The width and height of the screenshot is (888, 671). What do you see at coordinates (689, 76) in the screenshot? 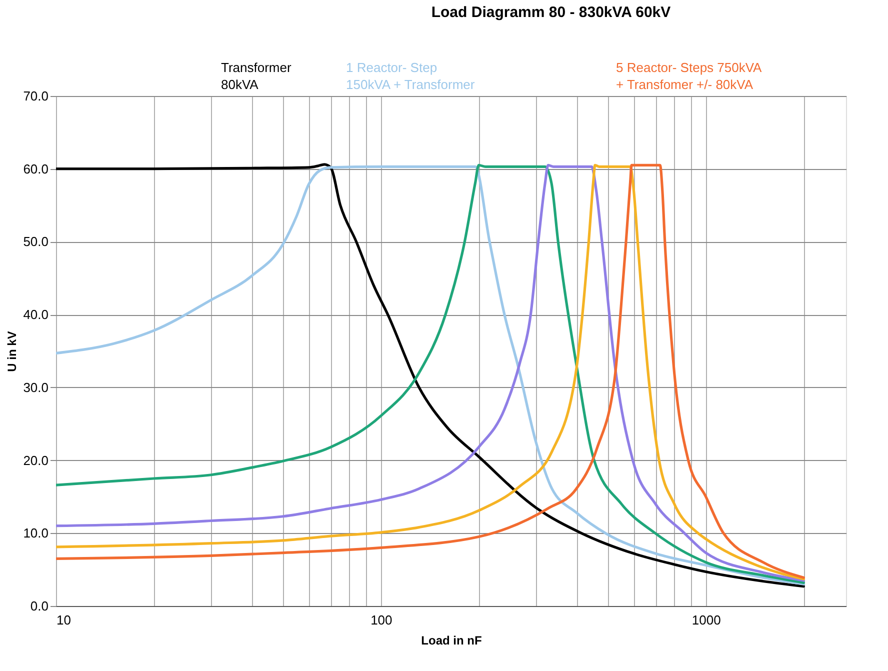
I see `text: 5 Reactor- Steps 750kVA + Transfomer +/- 80kVA` at bounding box center [689, 76].